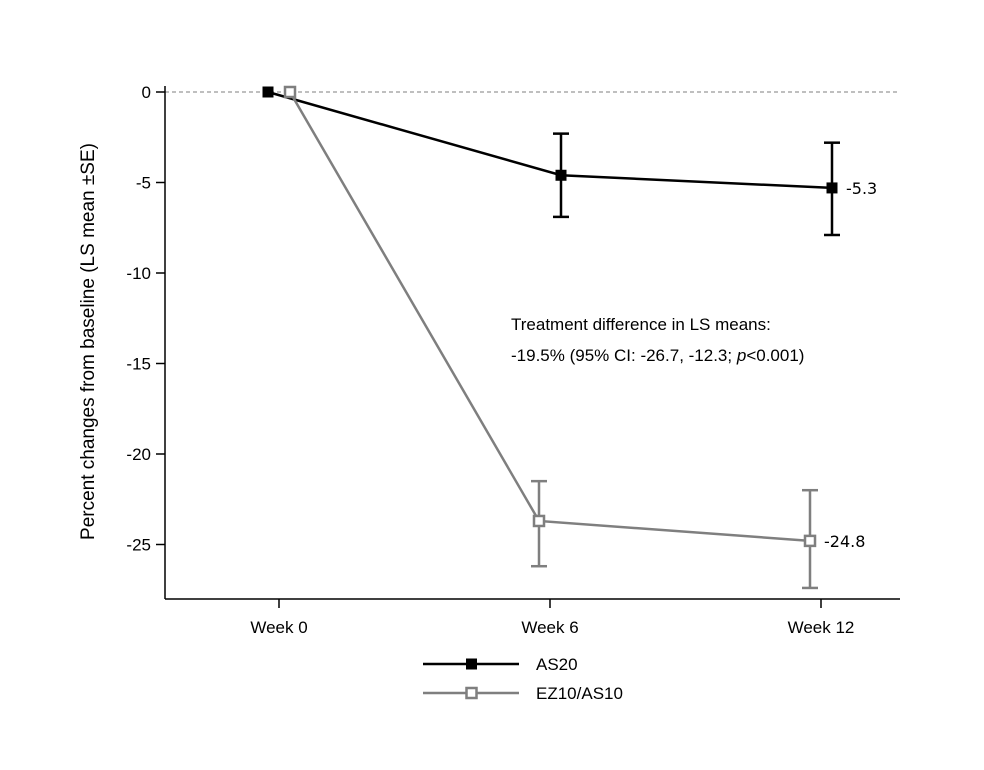 Image resolution: width=984 pixels, height=770 pixels. I want to click on y-tick-label: -15, so click(138, 364).